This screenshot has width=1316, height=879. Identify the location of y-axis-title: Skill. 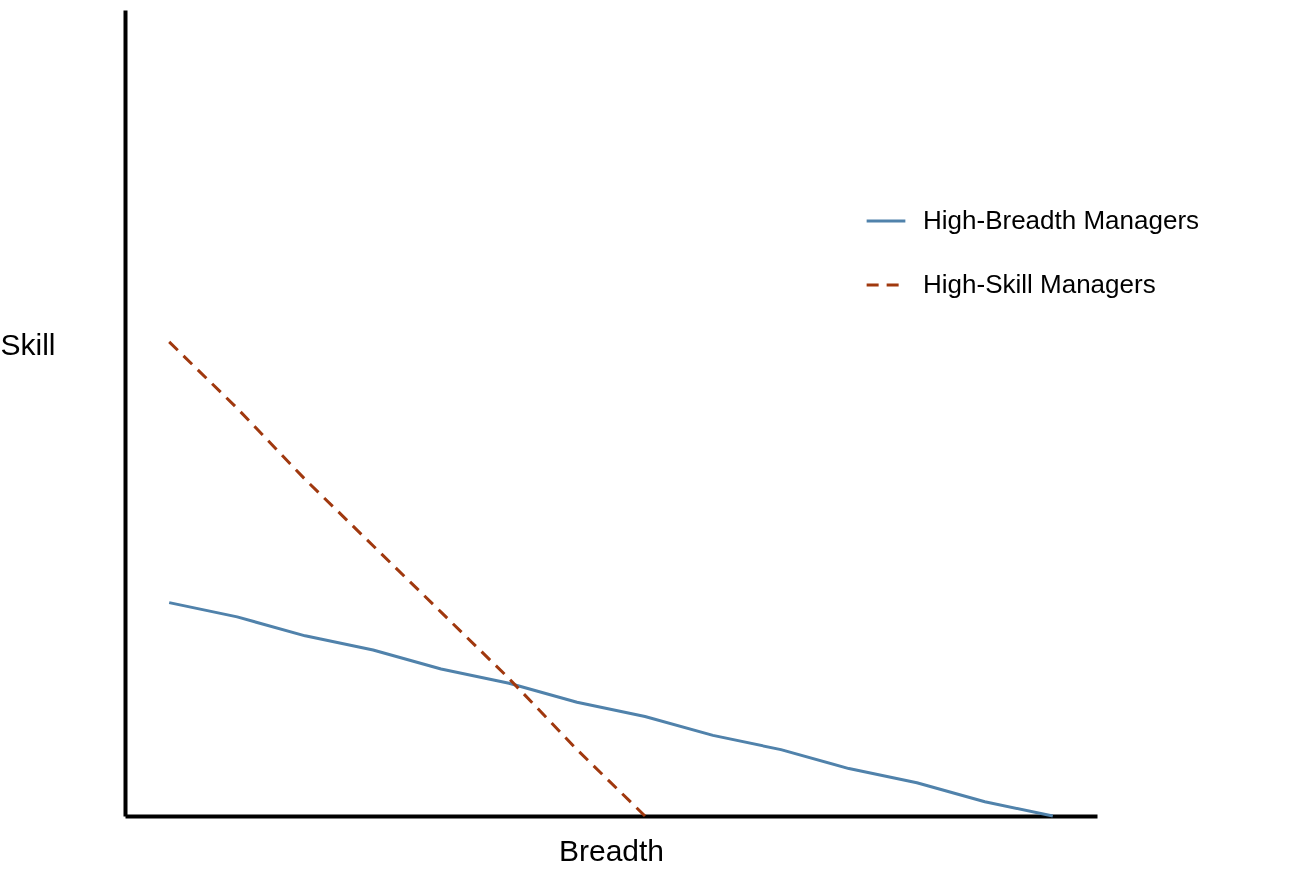
(28, 344).